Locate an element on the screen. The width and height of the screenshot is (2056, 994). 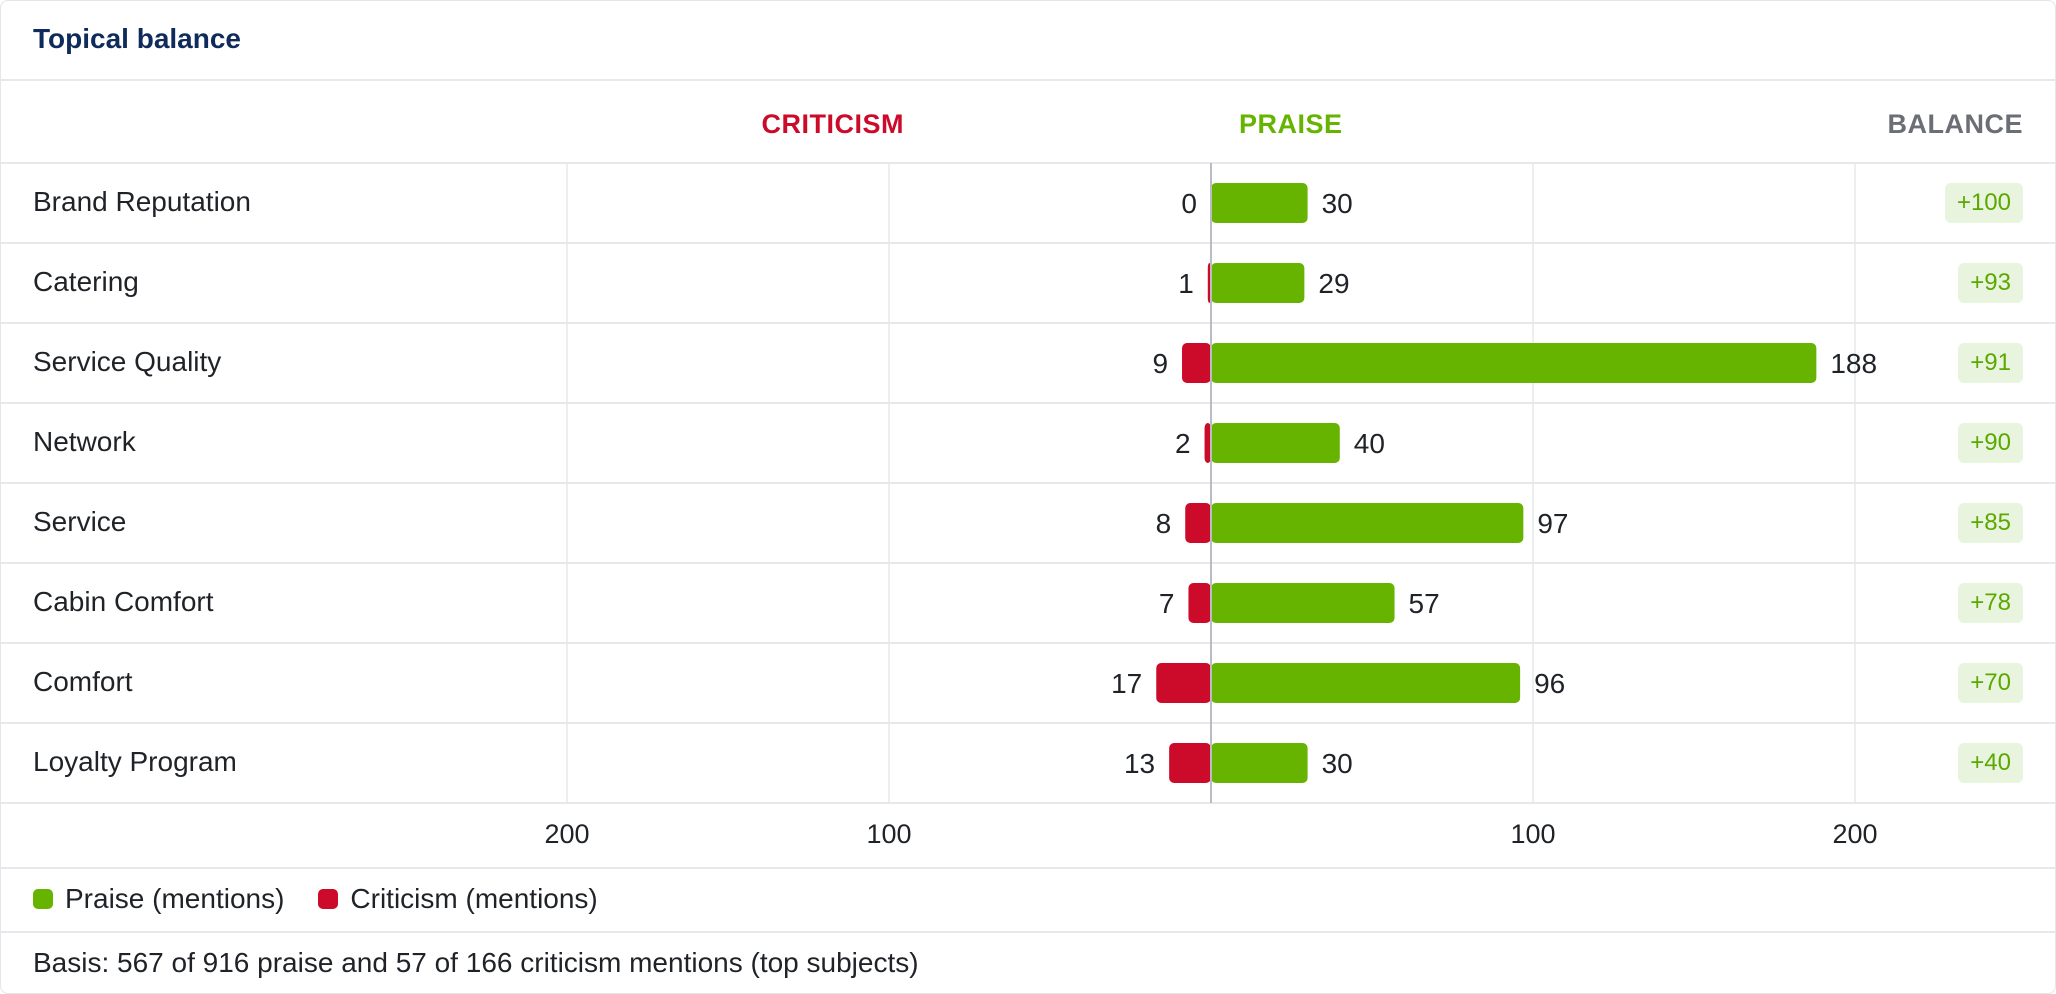
praise-swatch is located at coordinates (43, 899).